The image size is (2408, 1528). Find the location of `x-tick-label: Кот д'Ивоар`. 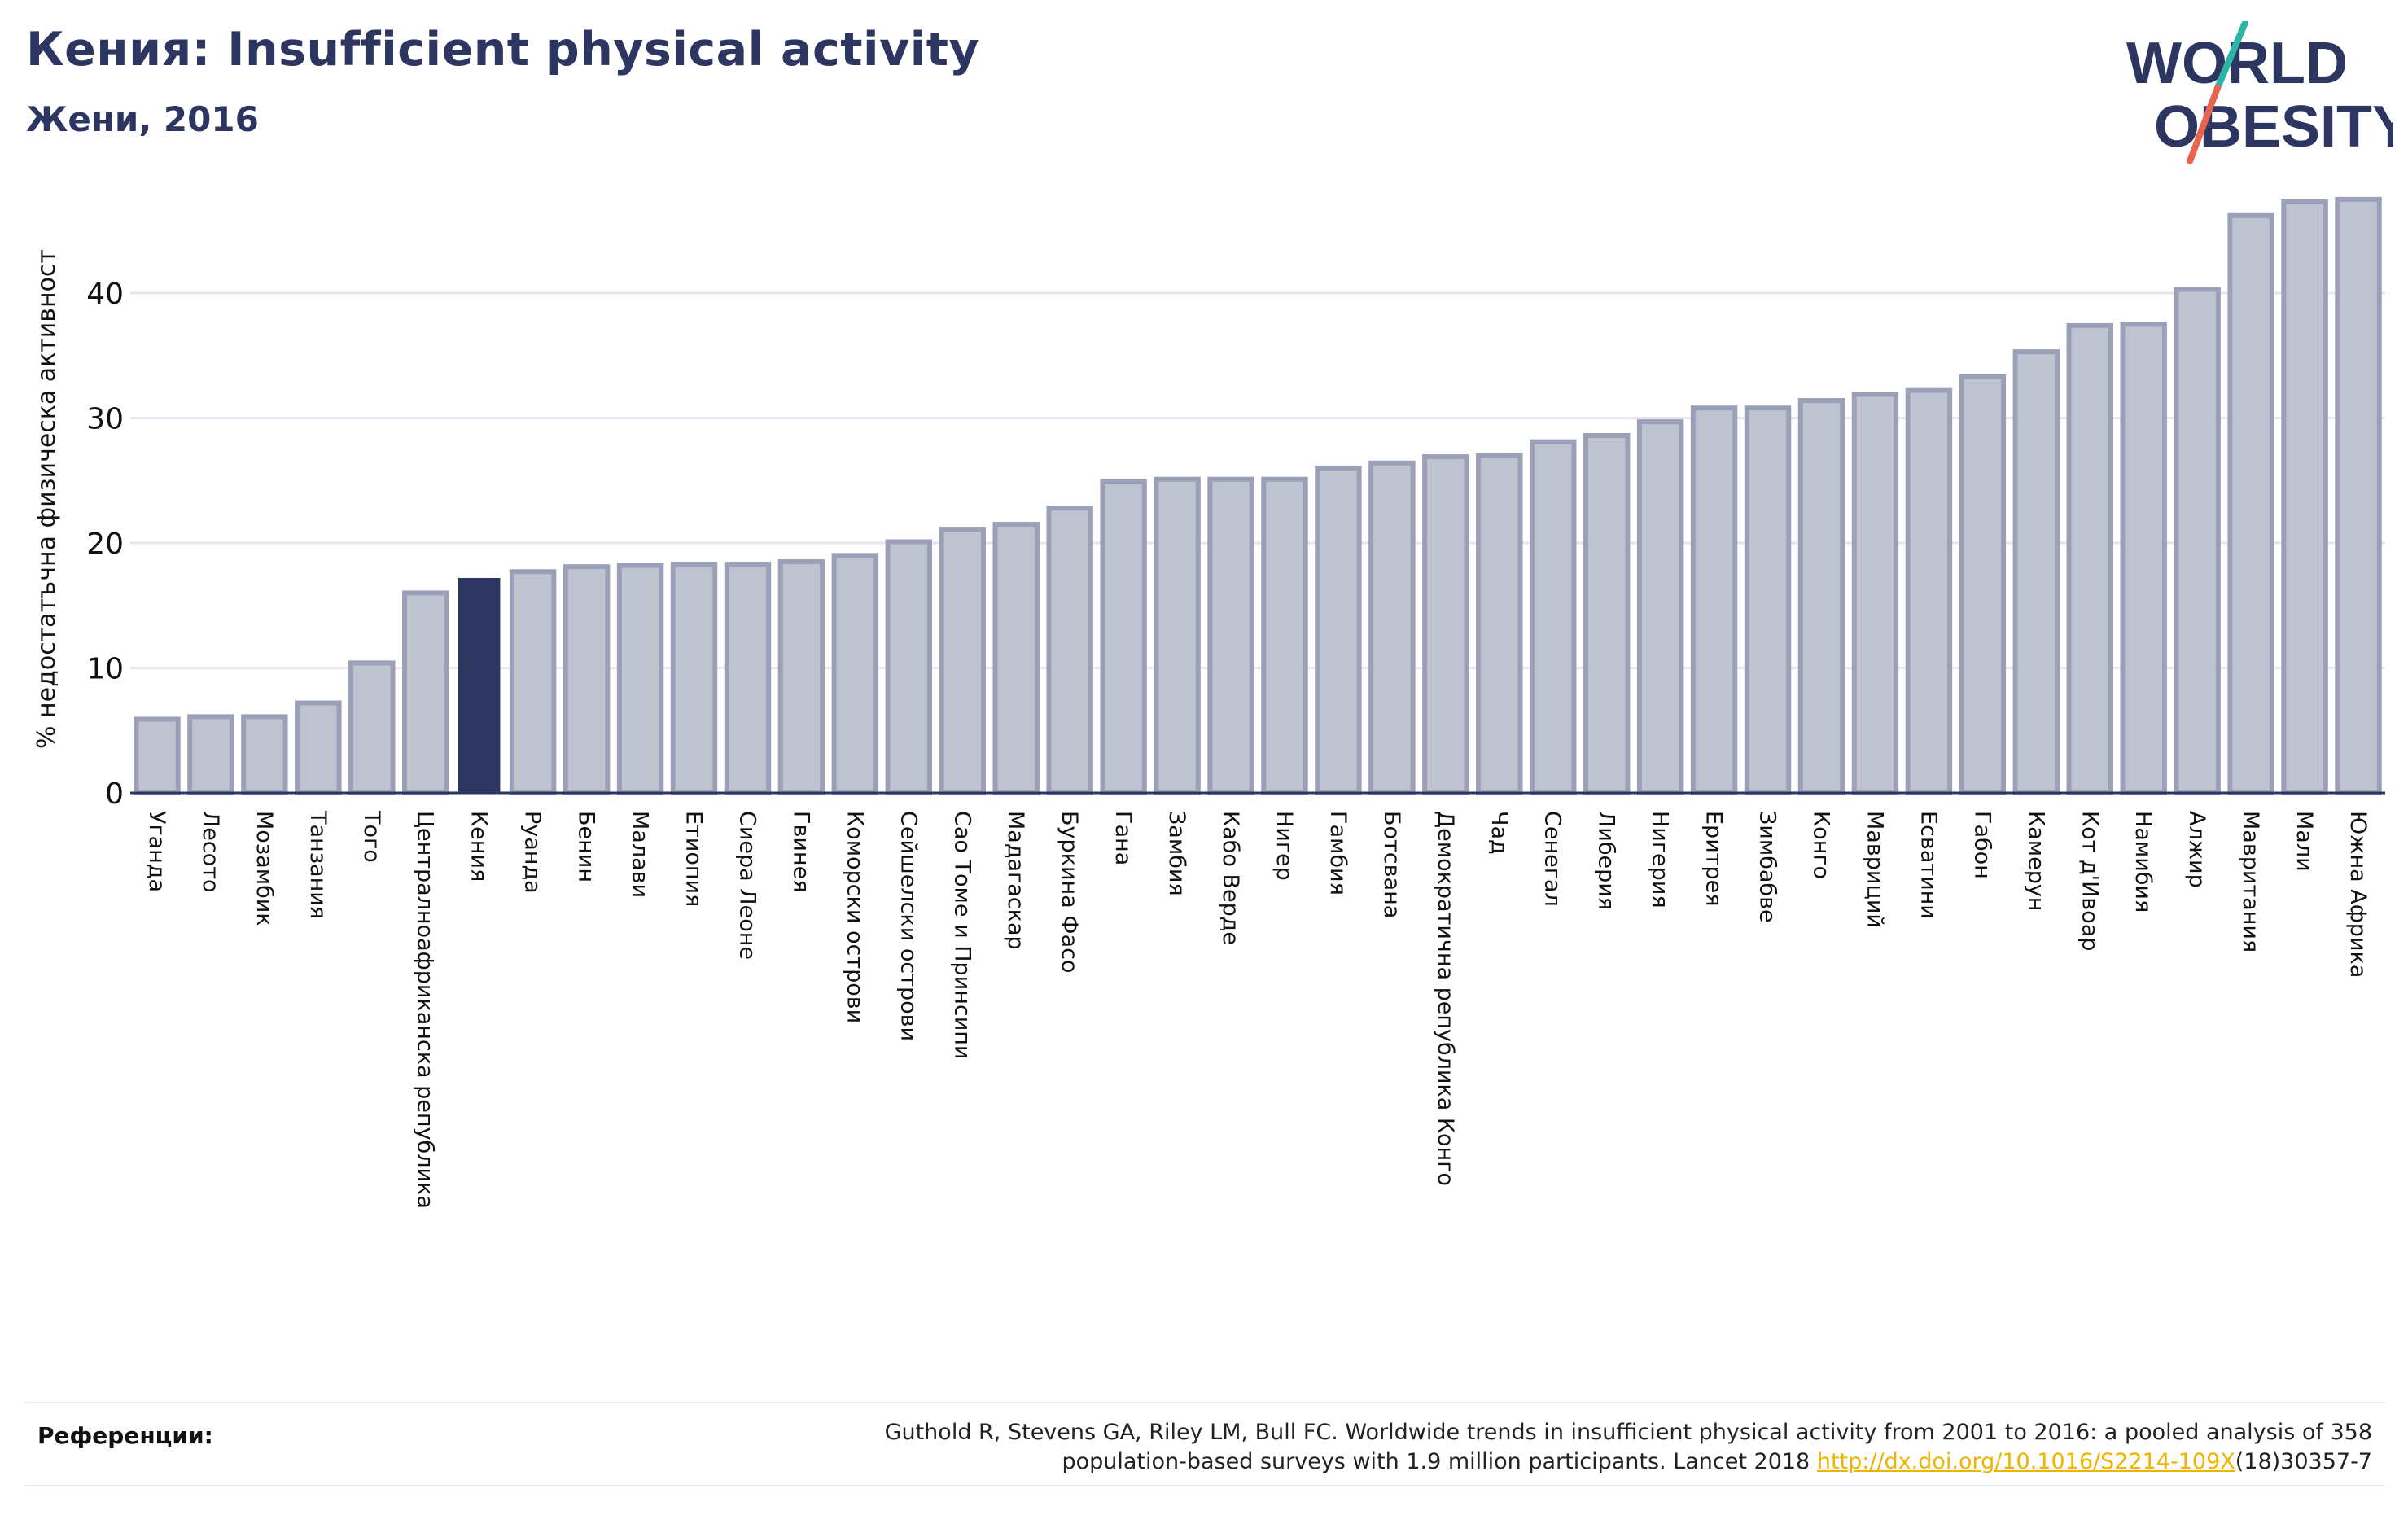

x-tick-label: Кот д'Ивоар is located at coordinates (2089, 881).